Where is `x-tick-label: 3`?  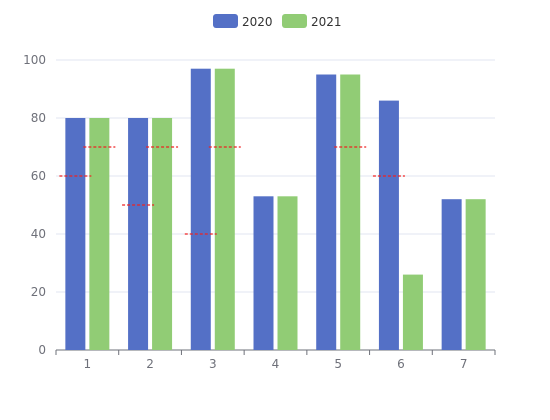 x-tick-label: 3 is located at coordinates (213, 364).